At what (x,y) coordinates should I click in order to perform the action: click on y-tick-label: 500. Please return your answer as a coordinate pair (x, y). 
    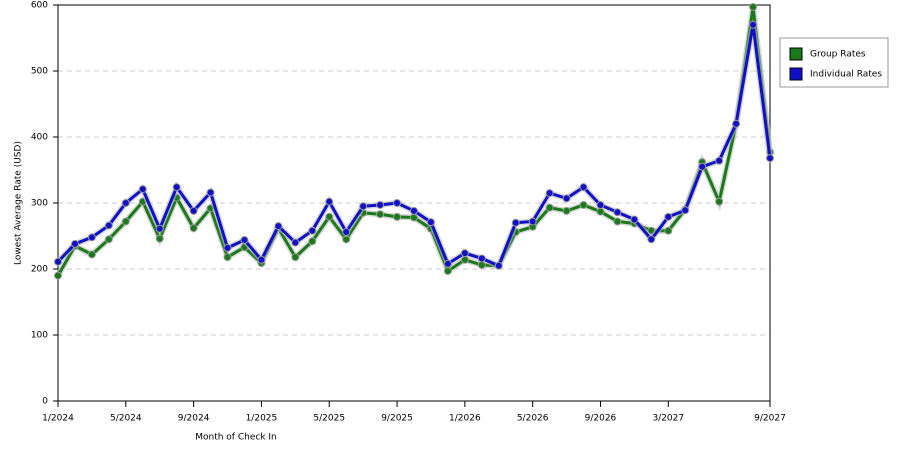
    Looking at the image, I should click on (39, 72).